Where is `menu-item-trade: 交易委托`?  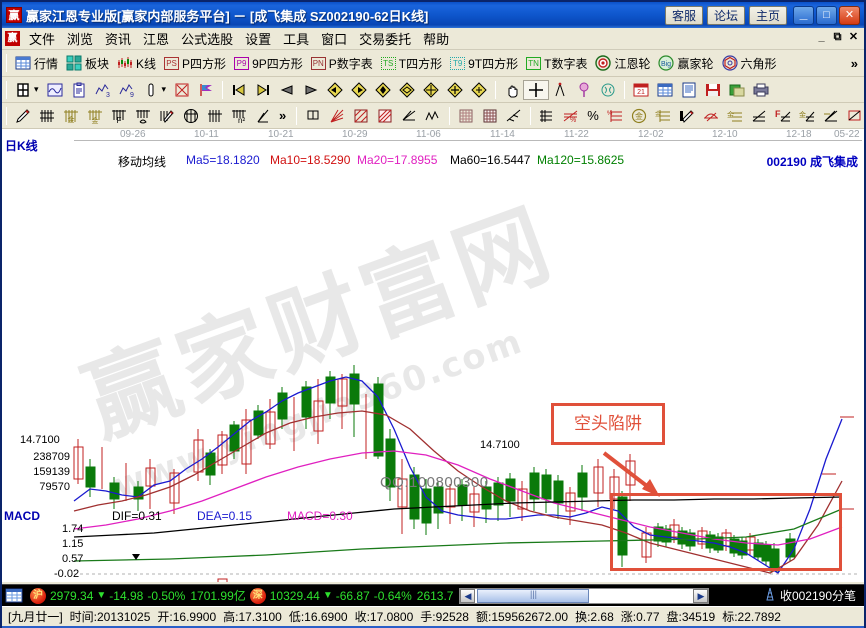 menu-item-trade: 交易委托 is located at coordinates (385, 39).